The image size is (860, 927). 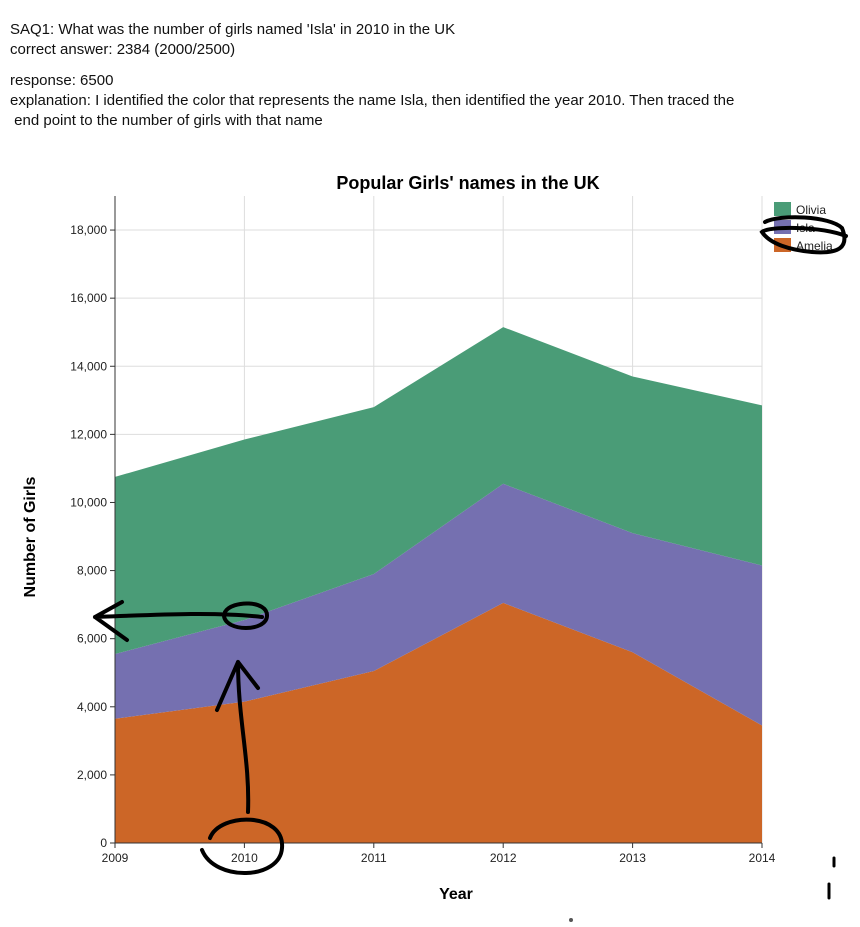 What do you see at coordinates (242, 846) in the screenshot?
I see `annotation-circle-2010-tick` at bounding box center [242, 846].